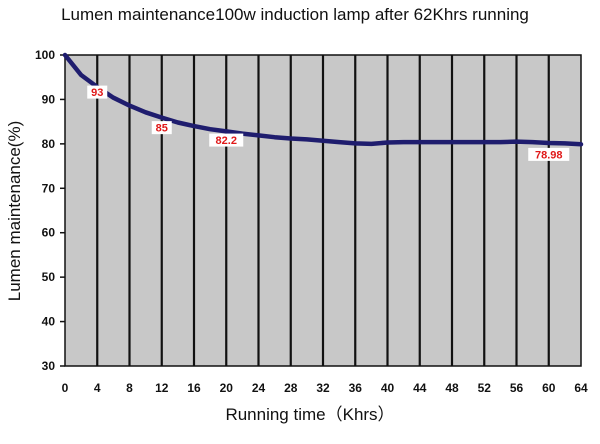 The image size is (600, 444). What do you see at coordinates (162, 388) in the screenshot?
I see `x-tick-label: 12` at bounding box center [162, 388].